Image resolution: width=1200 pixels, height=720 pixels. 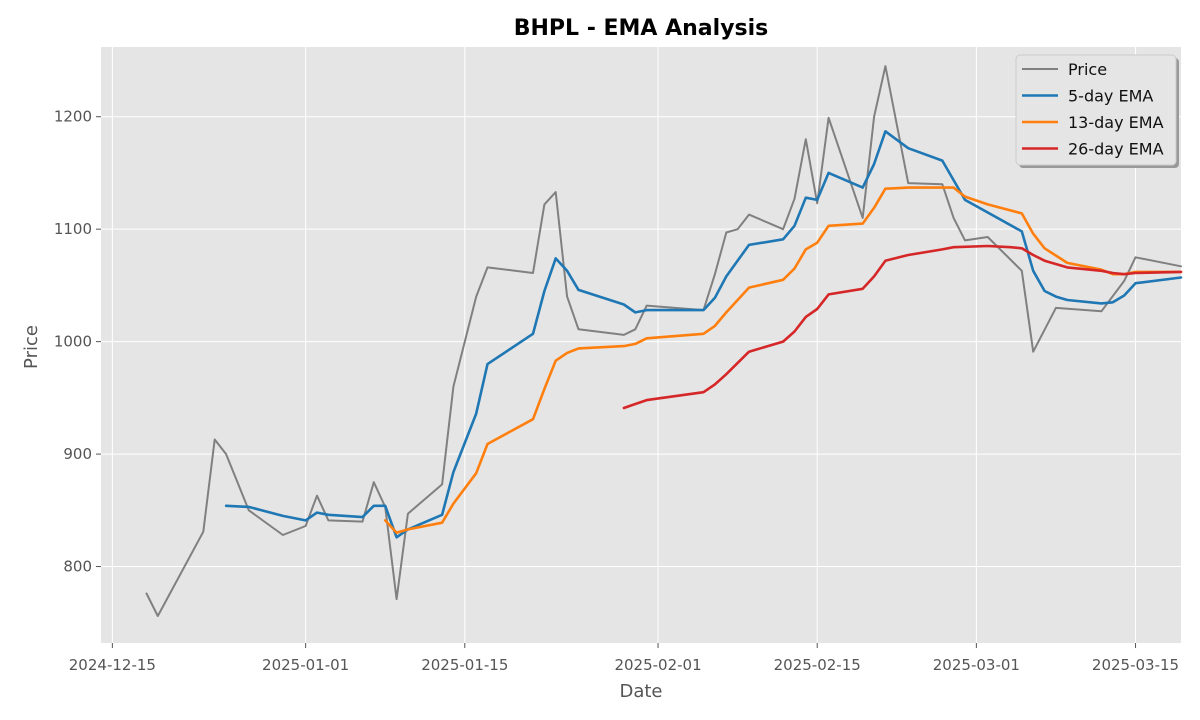 I want to click on legend-box, so click(x=1096, y=110).